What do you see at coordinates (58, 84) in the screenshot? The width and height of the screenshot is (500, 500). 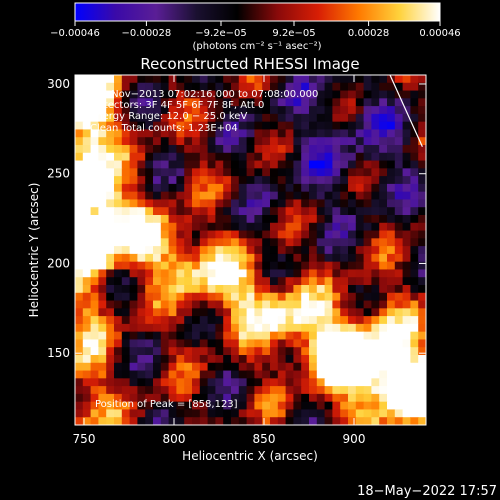 I see `y-tick-label: 300` at bounding box center [58, 84].